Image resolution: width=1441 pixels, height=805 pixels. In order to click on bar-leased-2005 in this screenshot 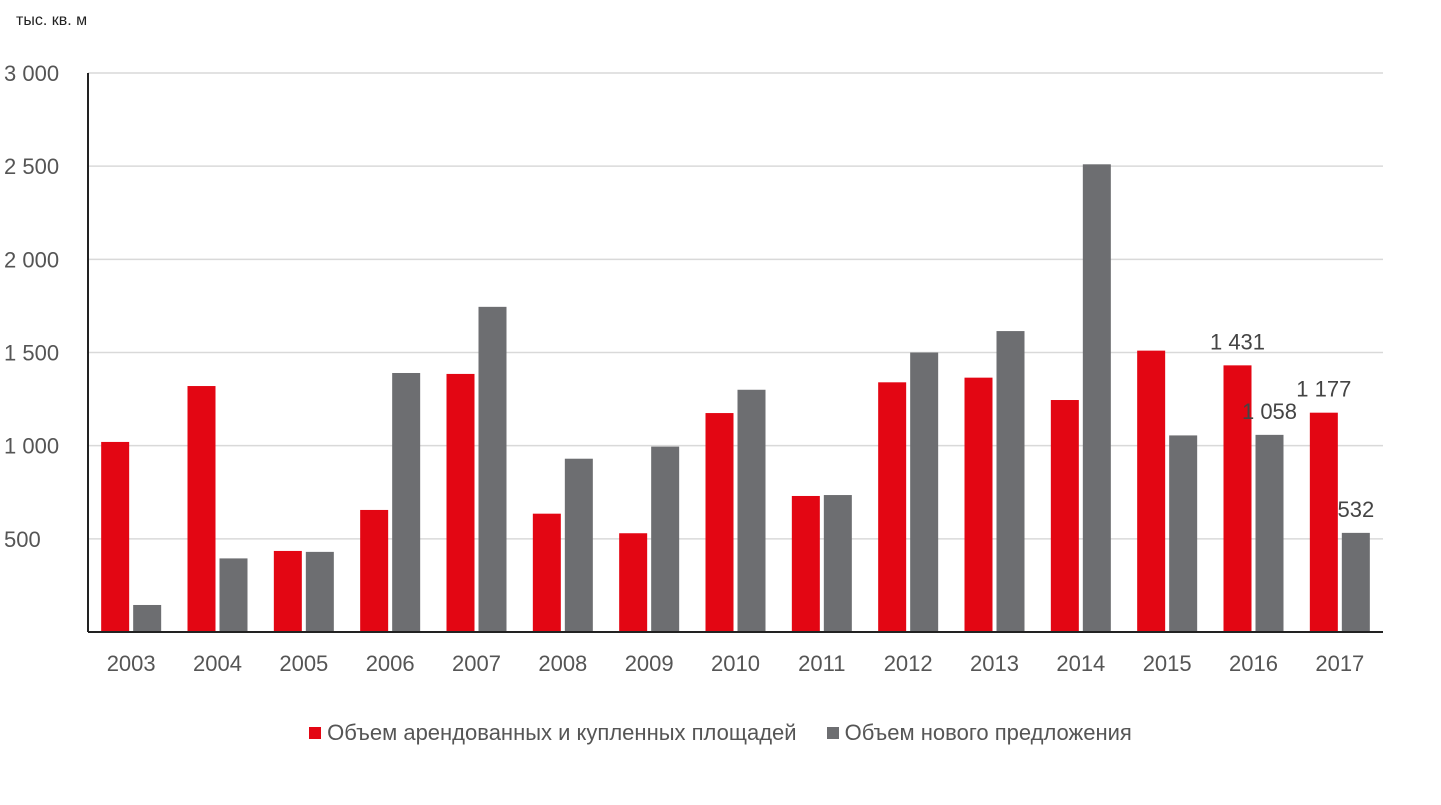, I will do `click(287, 591)`.